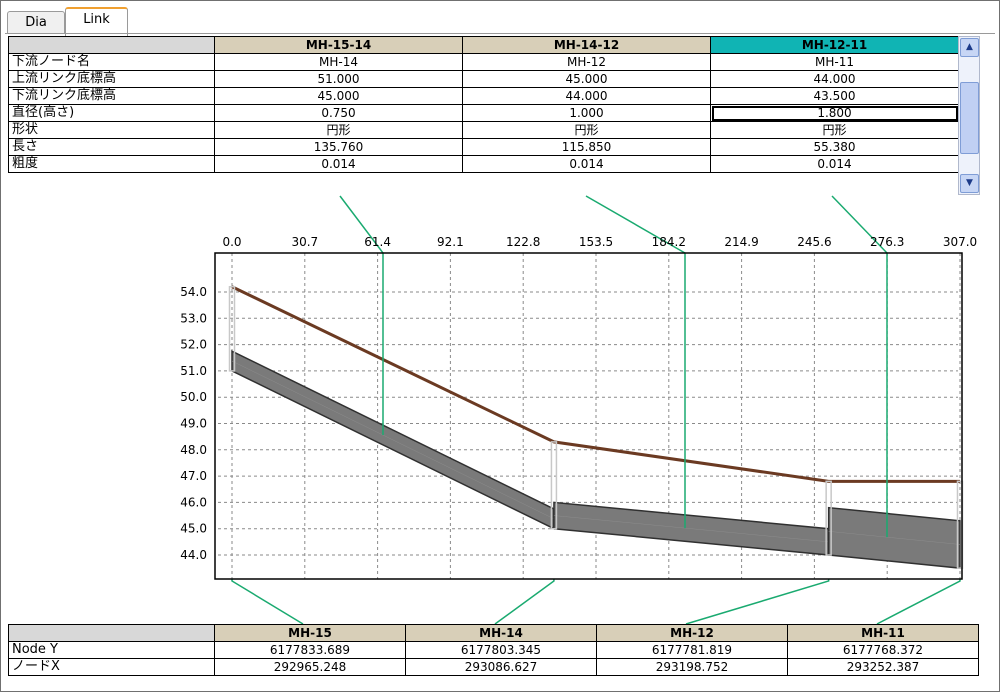 The image size is (1000, 692). I want to click on x-tick-label: 307.0, so click(960, 242).